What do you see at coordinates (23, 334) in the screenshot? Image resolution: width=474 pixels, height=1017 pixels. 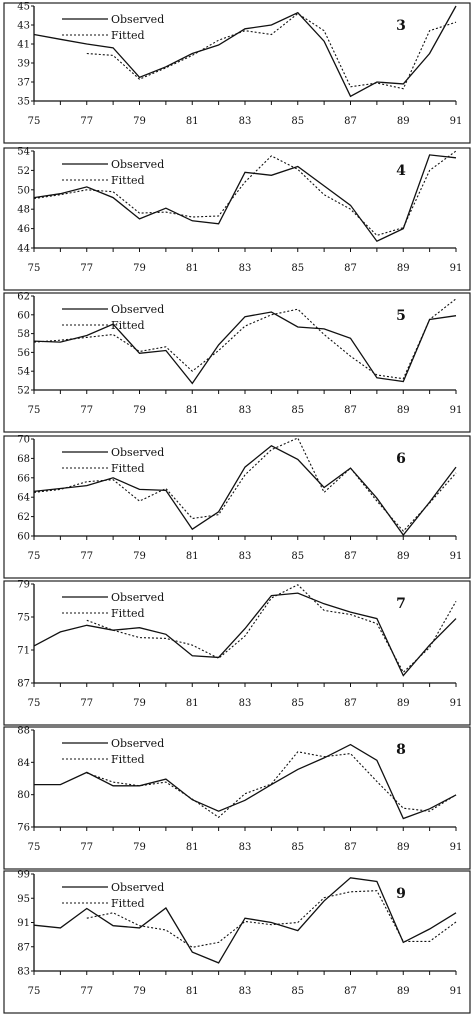 I see `y-tick-label: 58` at bounding box center [23, 334].